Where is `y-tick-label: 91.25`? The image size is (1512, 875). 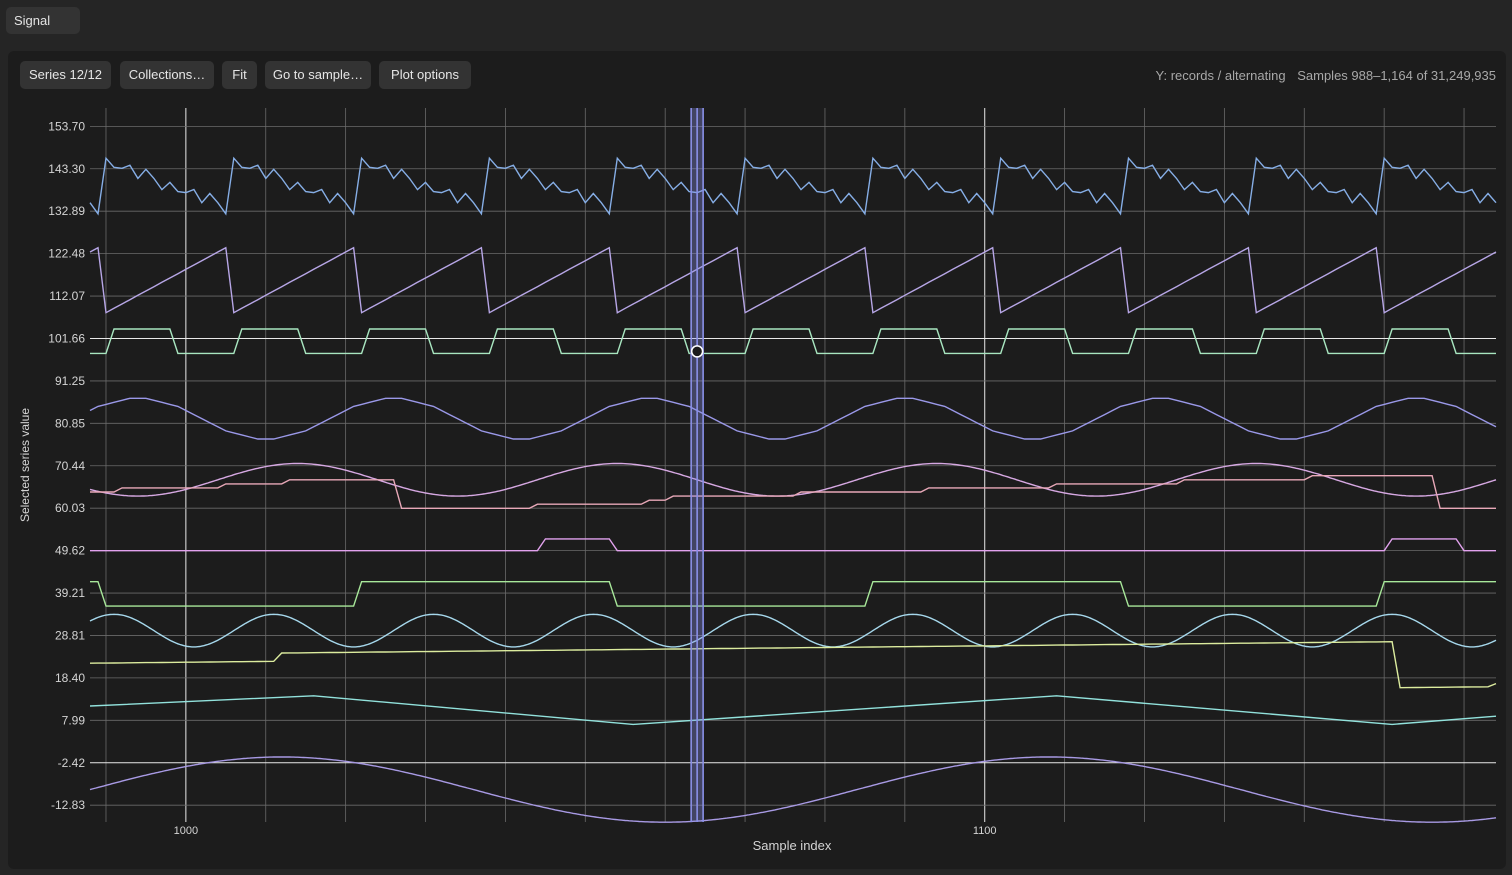 y-tick-label: 91.25 is located at coordinates (70, 381).